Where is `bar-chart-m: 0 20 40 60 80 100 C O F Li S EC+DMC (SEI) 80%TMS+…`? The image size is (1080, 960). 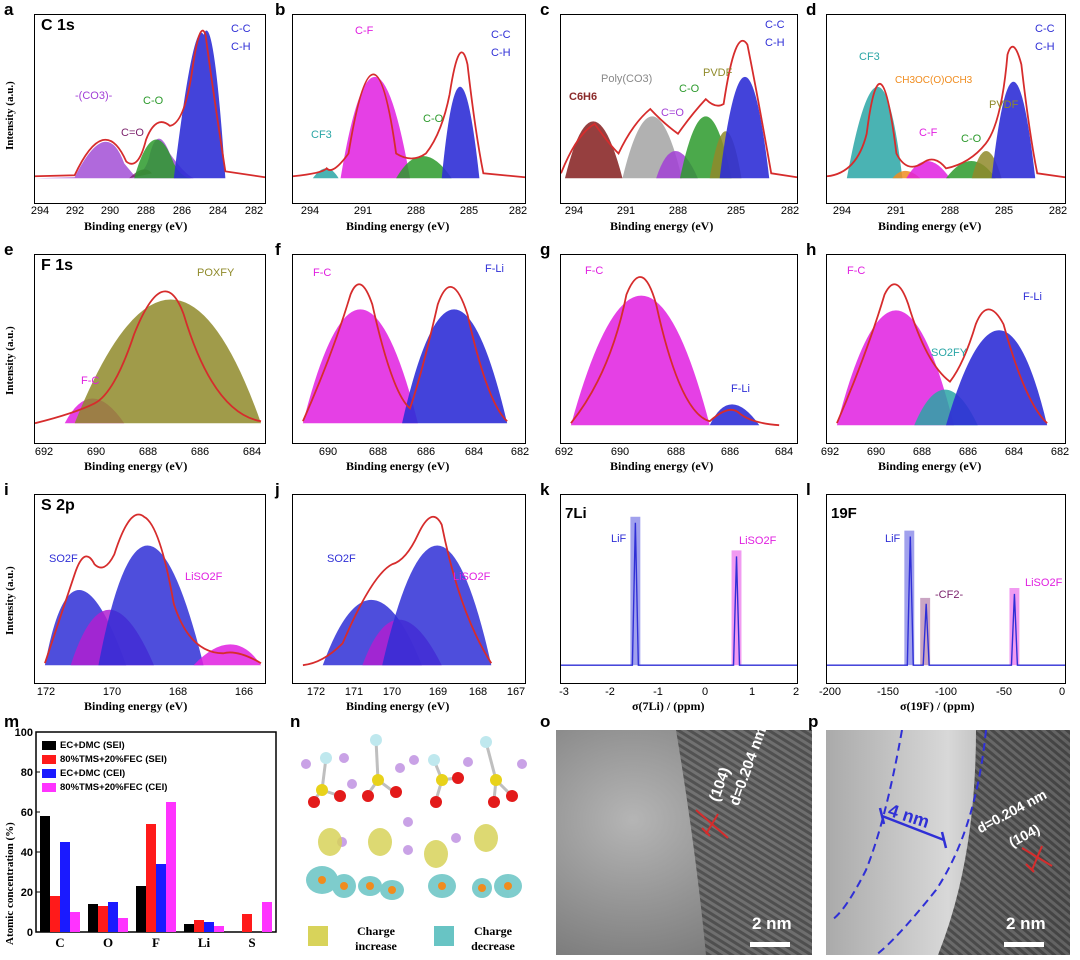
bar-chart-m: 0 20 40 60 80 100 C O F Li S EC+DMC (SEI) 80%TMS+… is located at coordinates (147, 840).